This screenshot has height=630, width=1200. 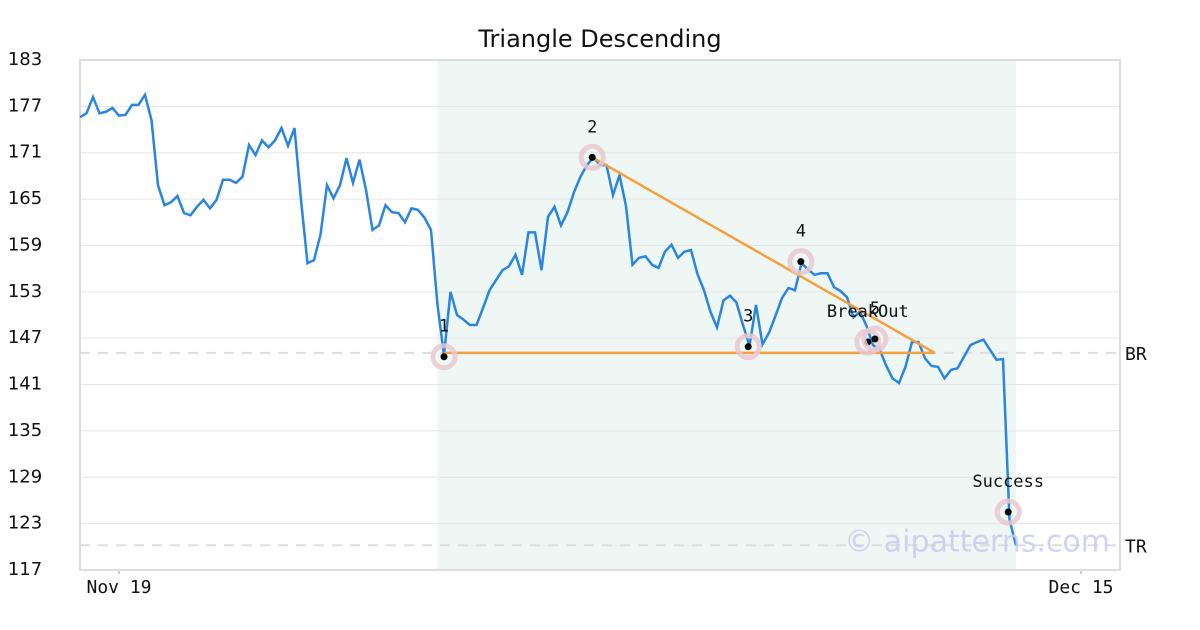 What do you see at coordinates (25, 198) in the screenshot?
I see `y-tick-label: 165` at bounding box center [25, 198].